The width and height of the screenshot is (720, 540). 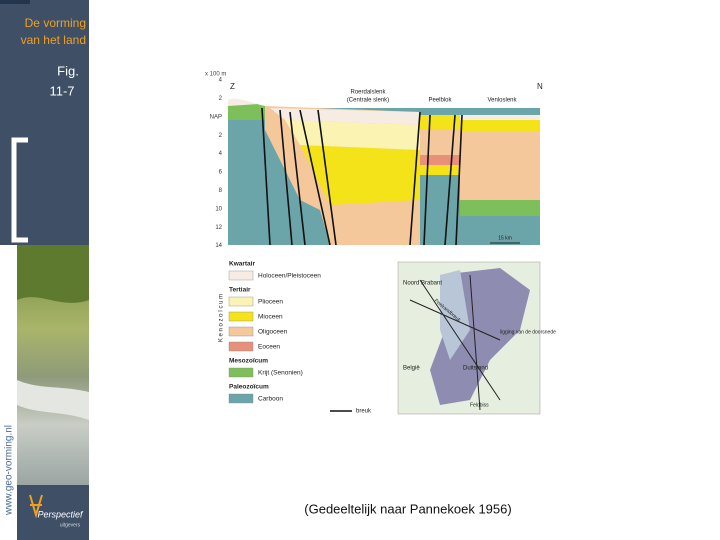 I want to click on mioceen-layer, so click(x=360, y=175).